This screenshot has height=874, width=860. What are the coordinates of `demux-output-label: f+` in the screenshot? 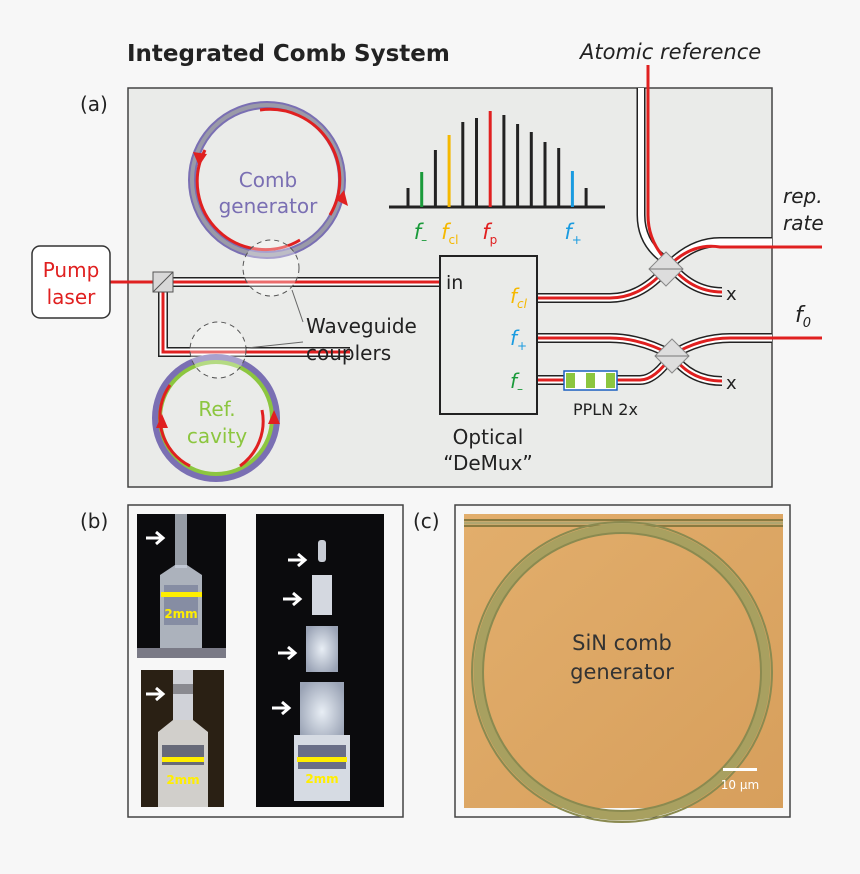 It's located at (518, 339).